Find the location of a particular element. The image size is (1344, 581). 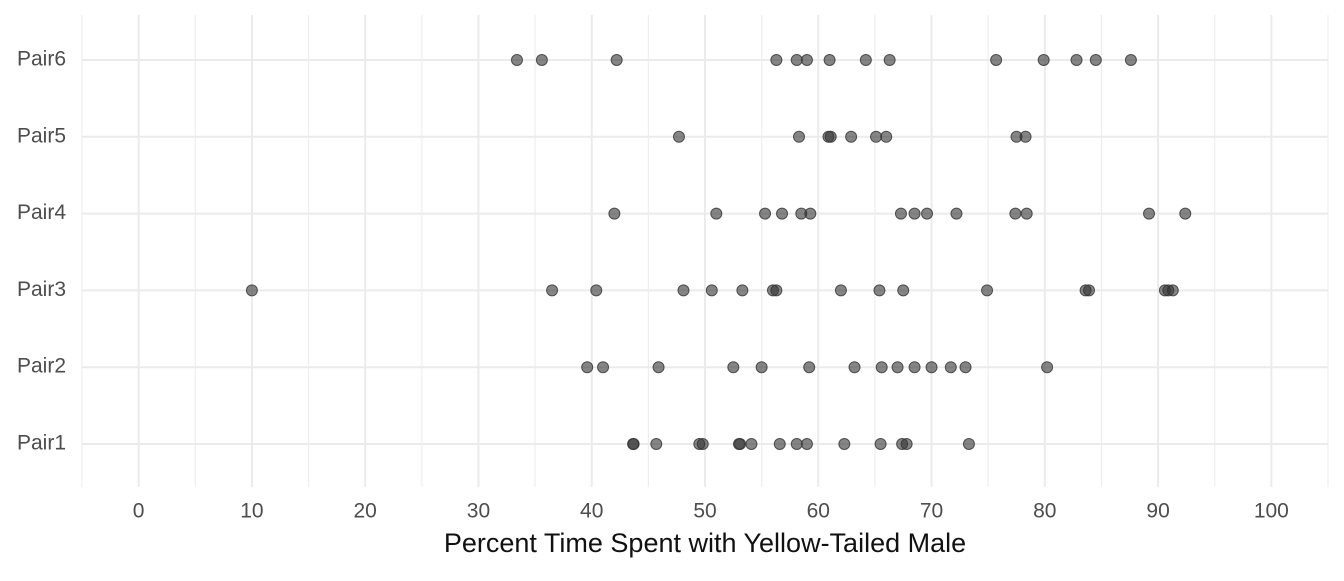

y-tick-label: Pair5 is located at coordinates (41, 135).